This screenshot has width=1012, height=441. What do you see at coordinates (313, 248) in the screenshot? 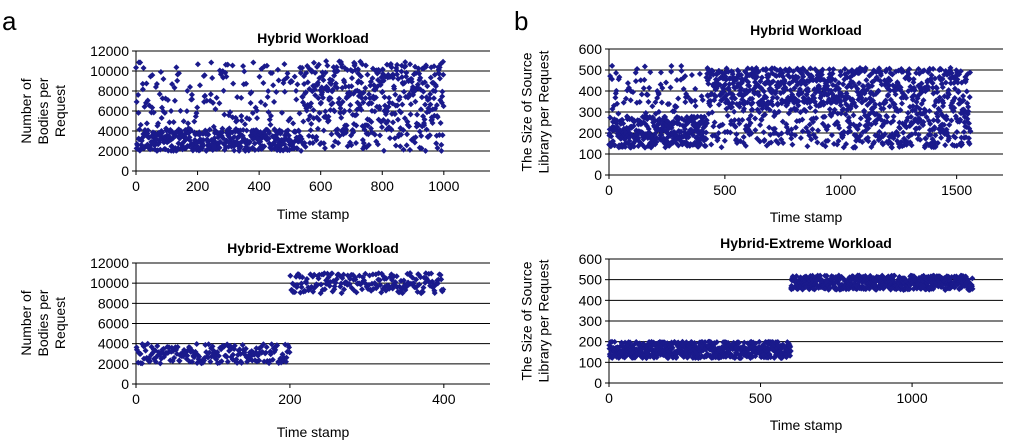
I see `chart-title: Hybrid-Extreme Workload` at bounding box center [313, 248].